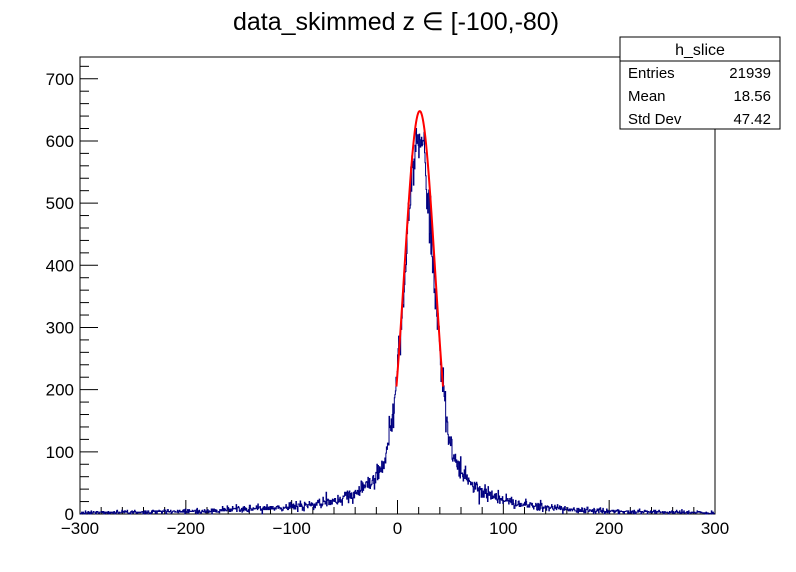 The height and width of the screenshot is (572, 796). I want to click on stats-label-entries: Entries, so click(651, 73).